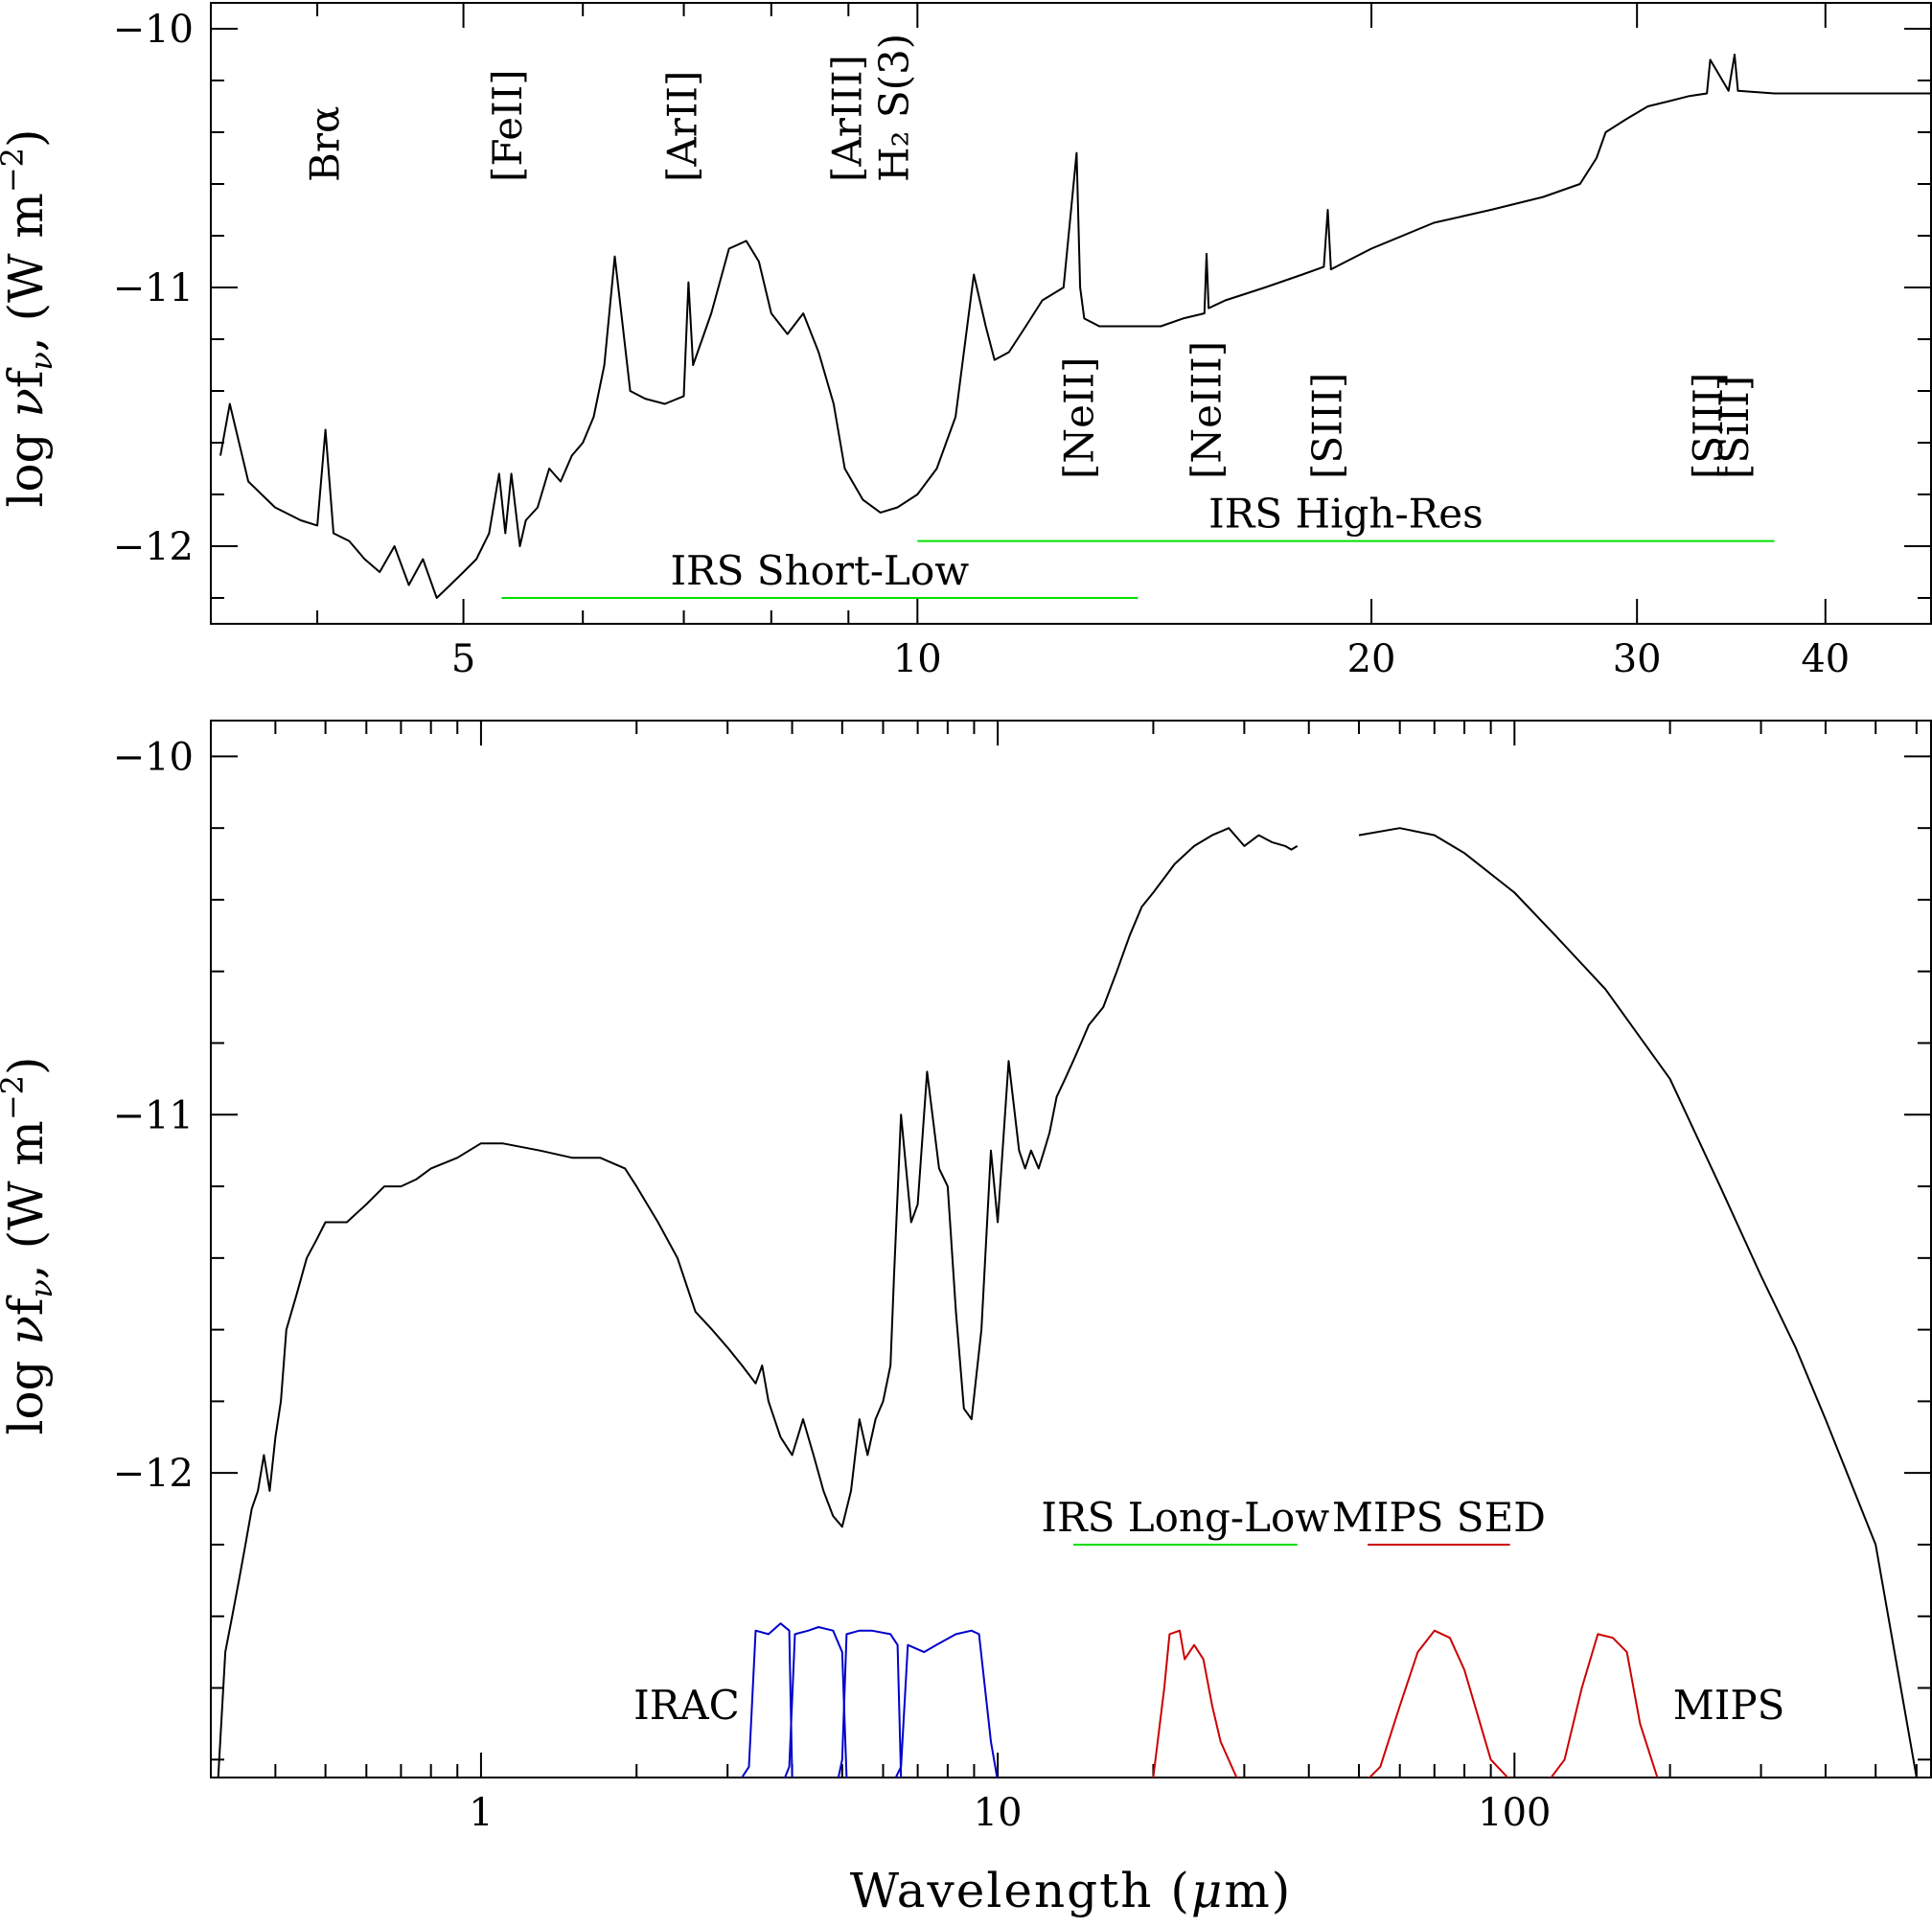 The image size is (1932, 1927). What do you see at coordinates (481, 1813) in the screenshot?
I see `x-tick-label: 1` at bounding box center [481, 1813].